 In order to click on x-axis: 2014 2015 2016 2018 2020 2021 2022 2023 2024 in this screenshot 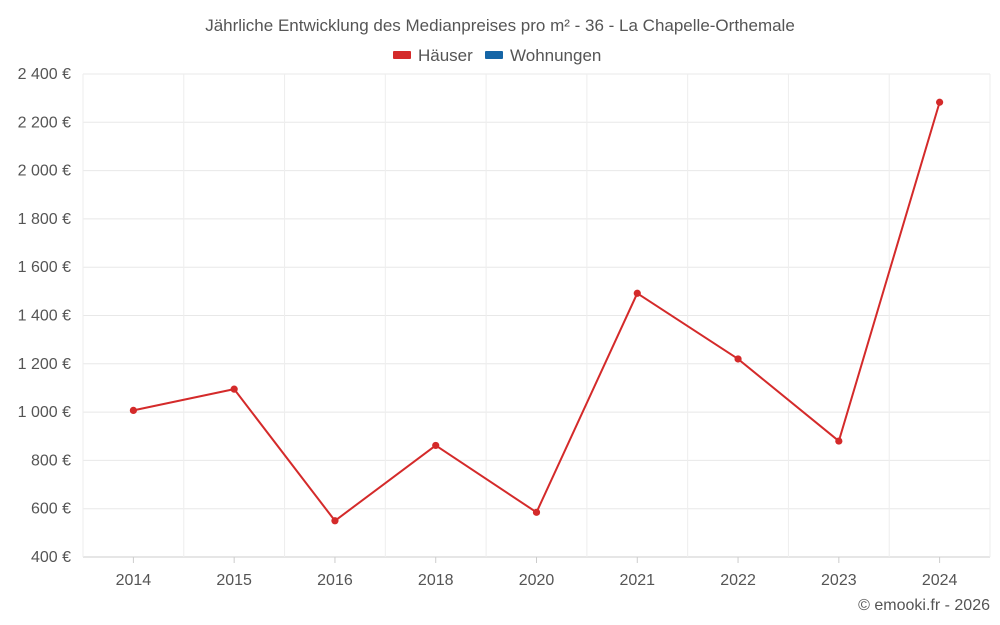, I will do `click(537, 573)`.